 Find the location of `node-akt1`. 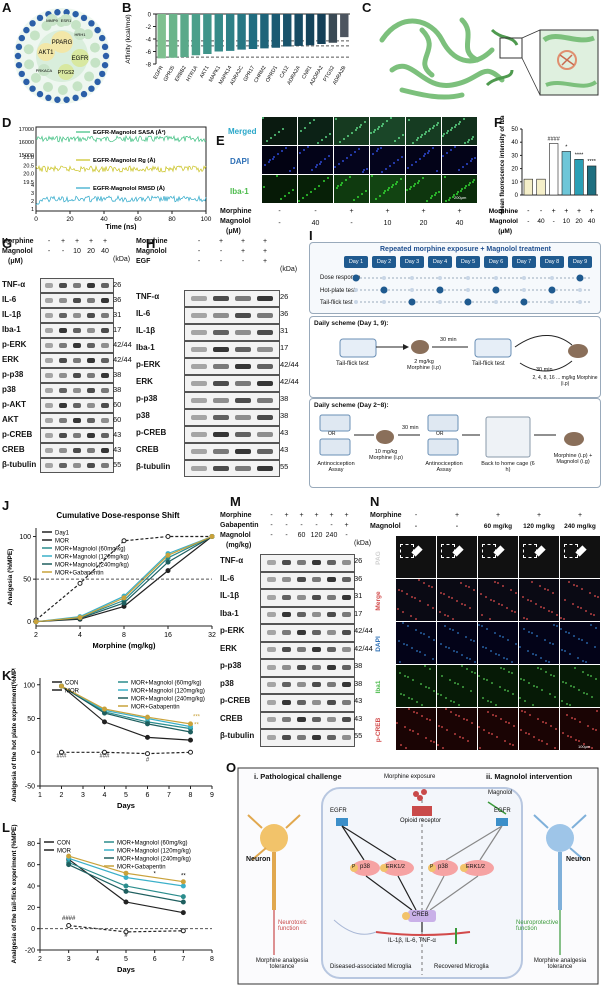

node-akt1 is located at coordinates (46, 52).